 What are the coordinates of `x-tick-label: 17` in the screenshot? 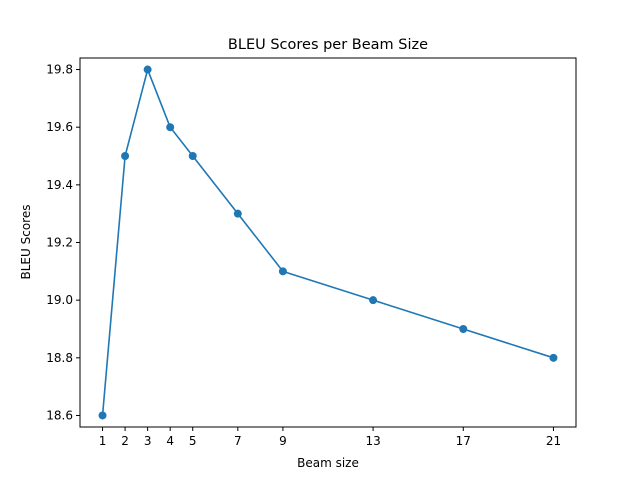 It's located at (463, 441).